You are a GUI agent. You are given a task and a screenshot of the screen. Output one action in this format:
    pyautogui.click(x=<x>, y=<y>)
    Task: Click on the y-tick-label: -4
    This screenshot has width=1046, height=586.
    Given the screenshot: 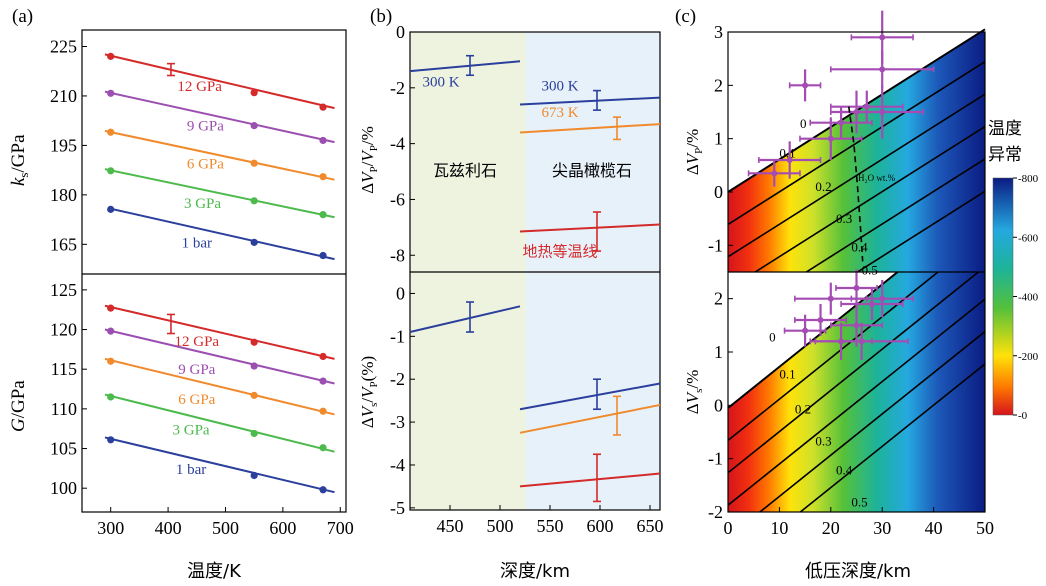 What is the action you would take?
    pyautogui.click(x=397, y=144)
    